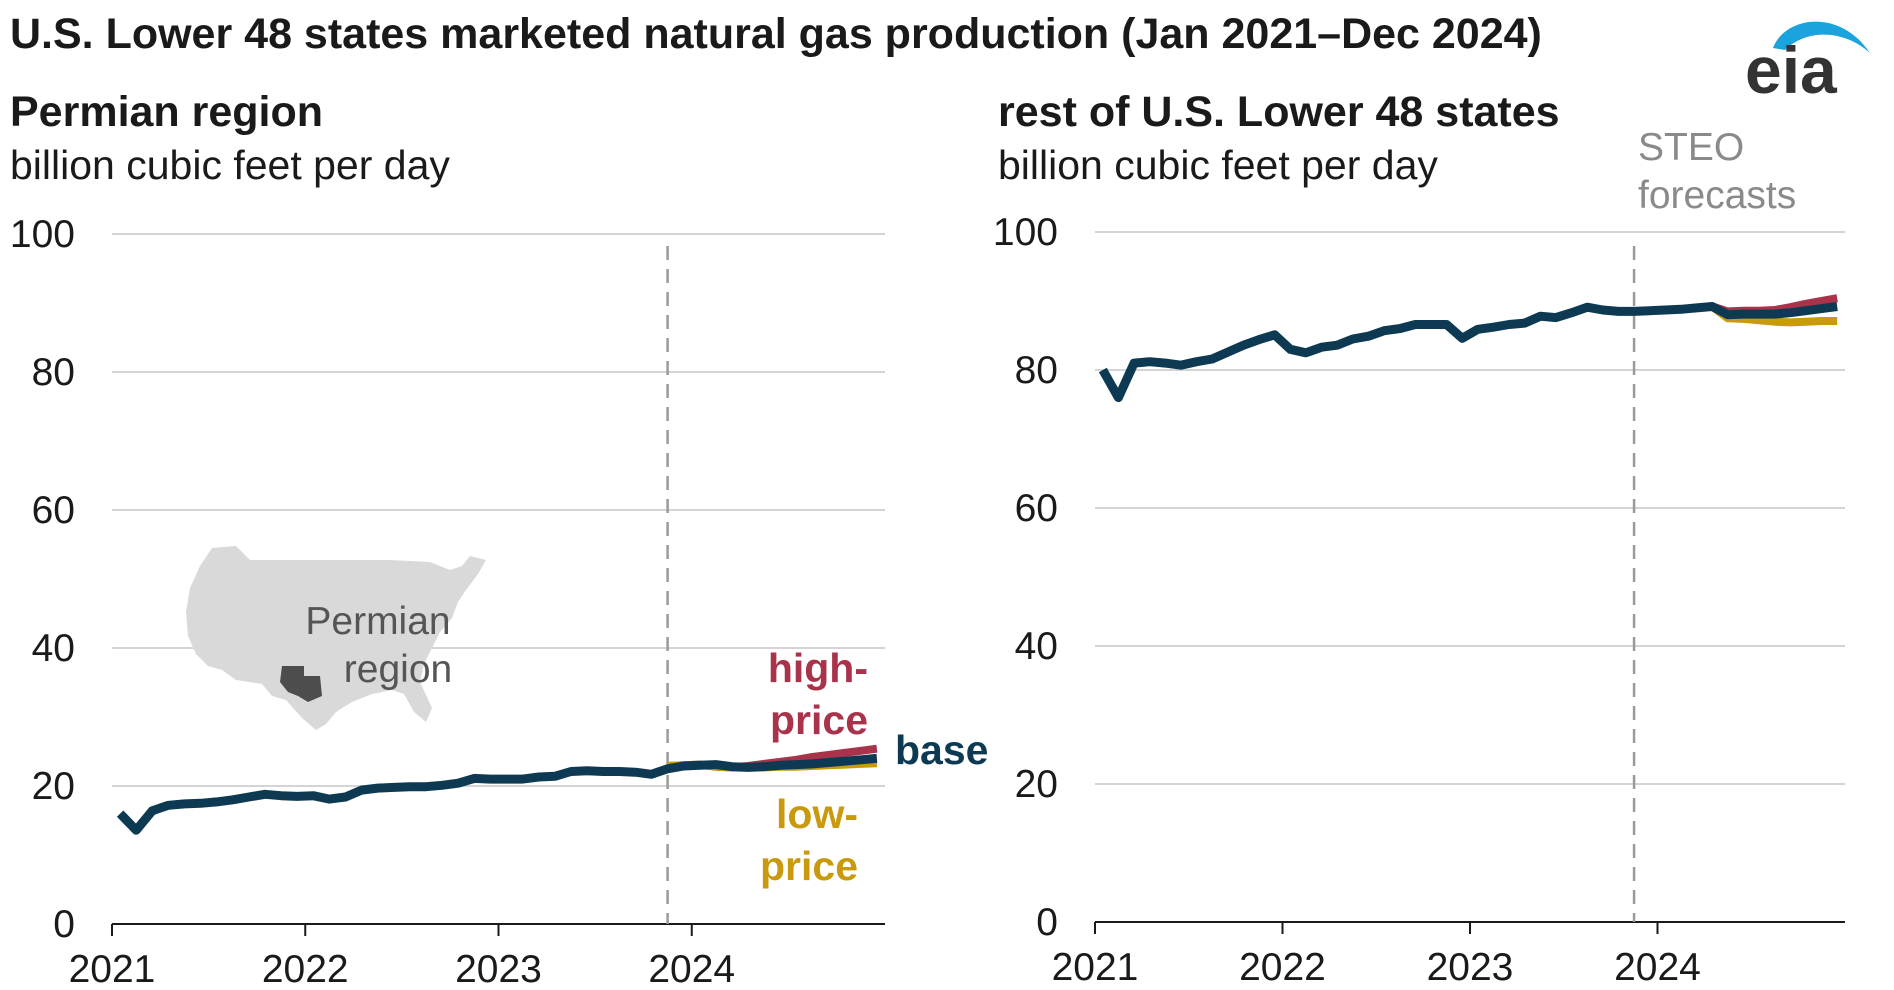  What do you see at coordinates (1036, 370) in the screenshot?
I see `right-y-tick-label: 80` at bounding box center [1036, 370].